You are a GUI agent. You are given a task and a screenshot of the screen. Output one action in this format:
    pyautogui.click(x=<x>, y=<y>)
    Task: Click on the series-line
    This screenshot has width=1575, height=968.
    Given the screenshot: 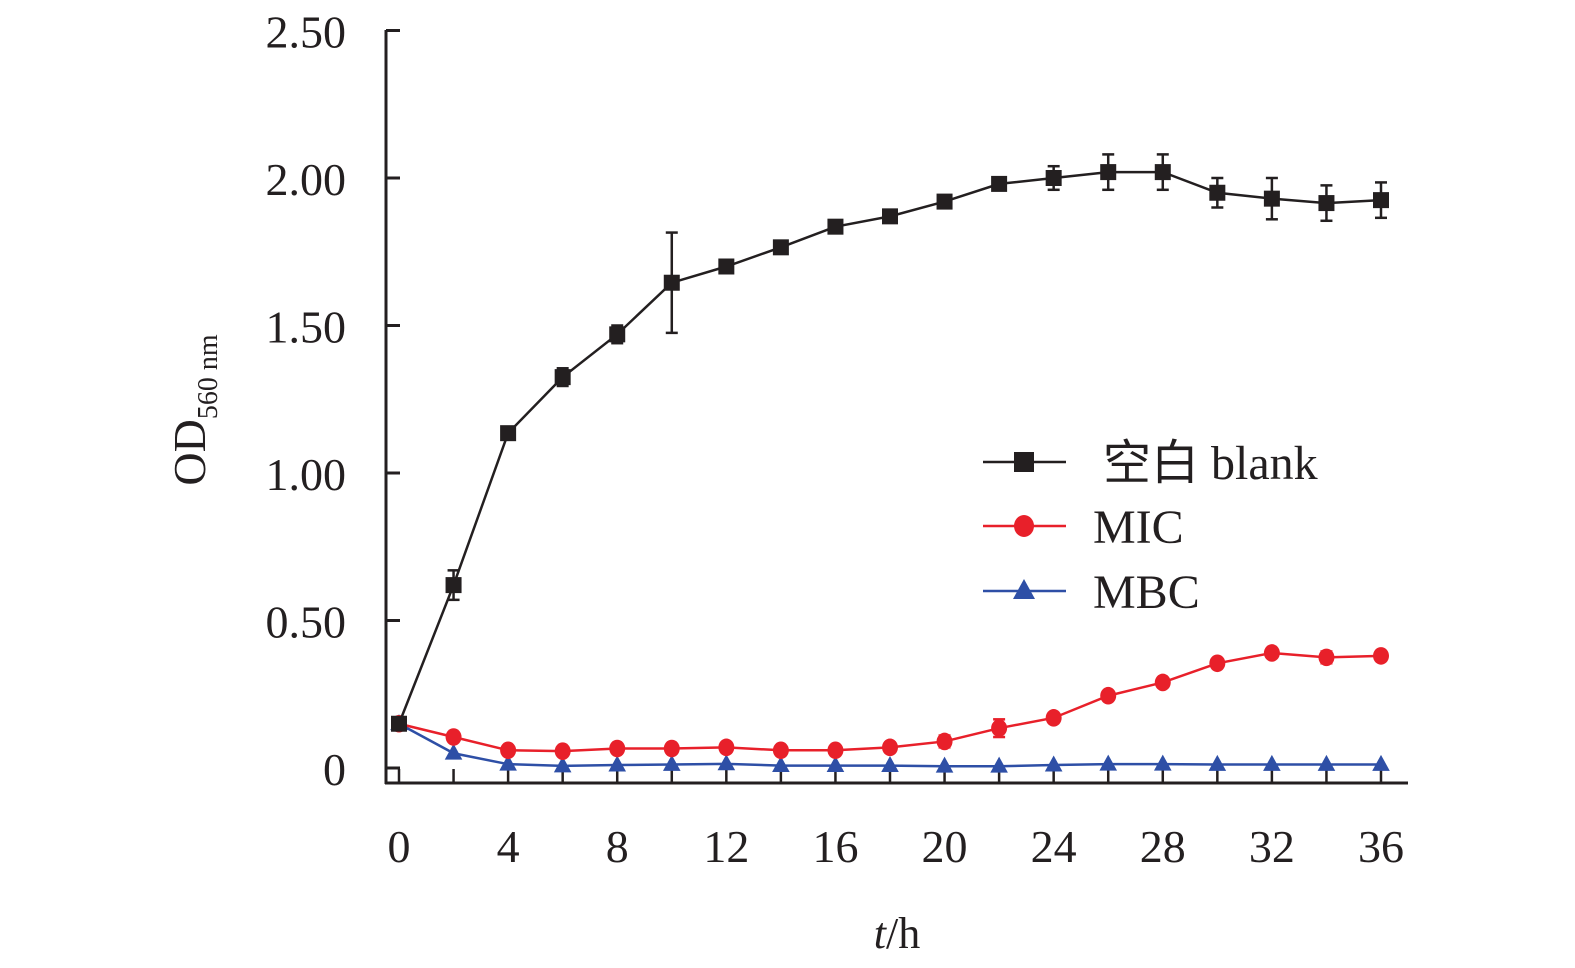 What is the action you would take?
    pyautogui.click(x=890, y=702)
    